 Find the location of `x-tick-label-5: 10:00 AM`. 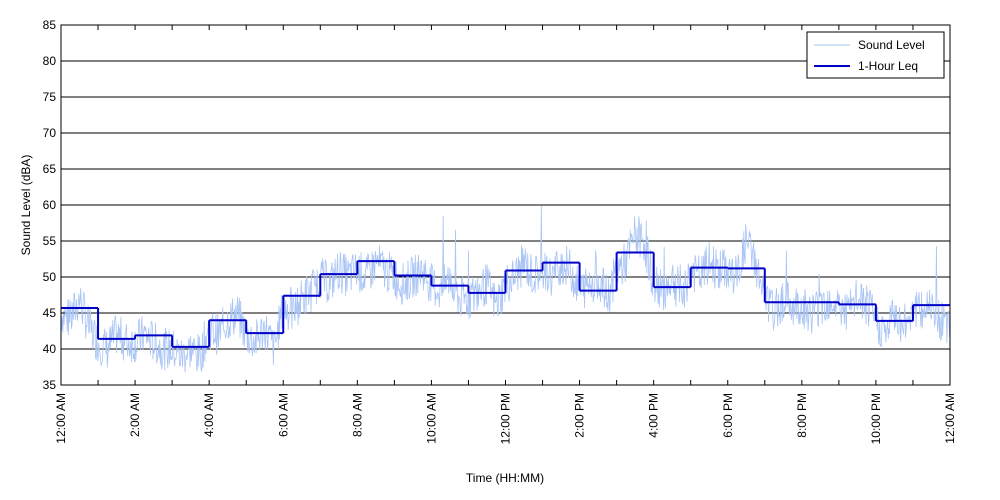

x-tick-label-5: 10:00 AM is located at coordinates (431, 418).